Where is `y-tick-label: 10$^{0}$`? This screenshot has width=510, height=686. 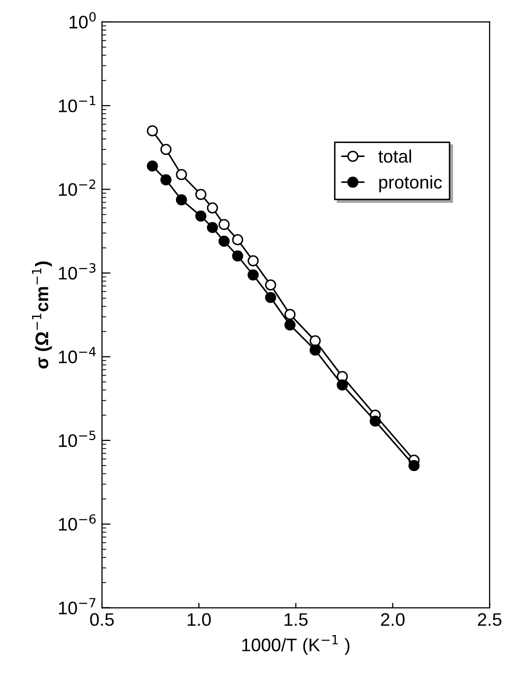
y-tick-label: 10$^{0}$ is located at coordinates (83, 20).